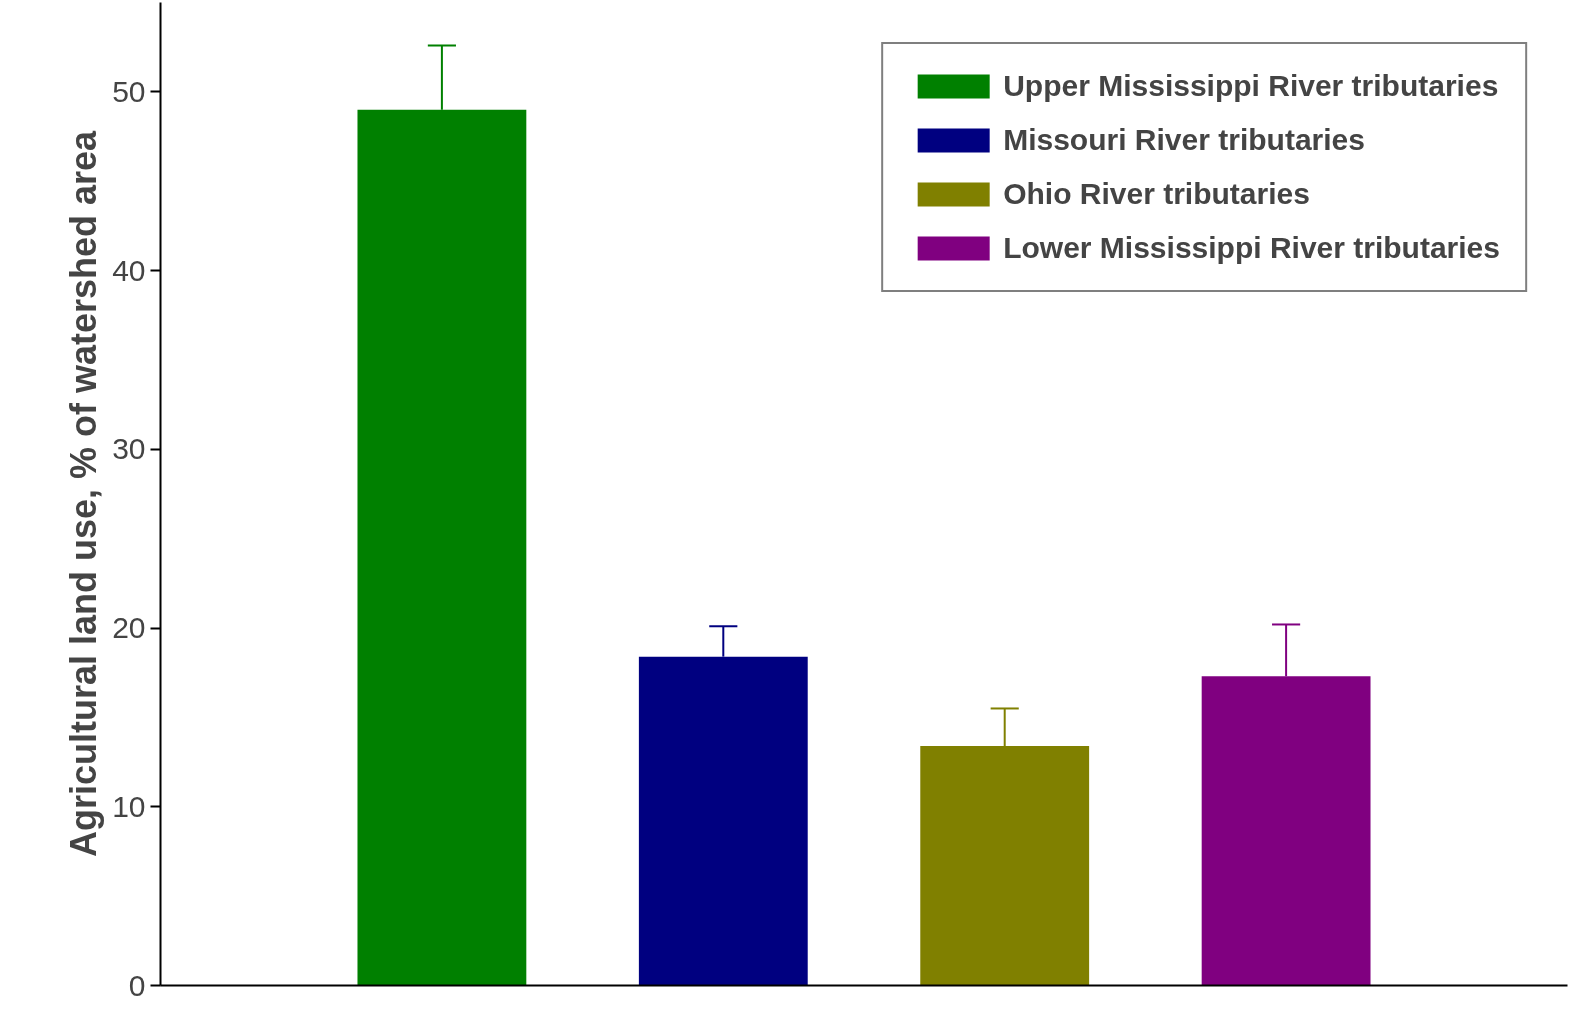 Image resolution: width=1585 pixels, height=1013 pixels. Describe the element at coordinates (1251, 248) in the screenshot. I see `legend-label: Lower Mississippi River tributaries` at that location.